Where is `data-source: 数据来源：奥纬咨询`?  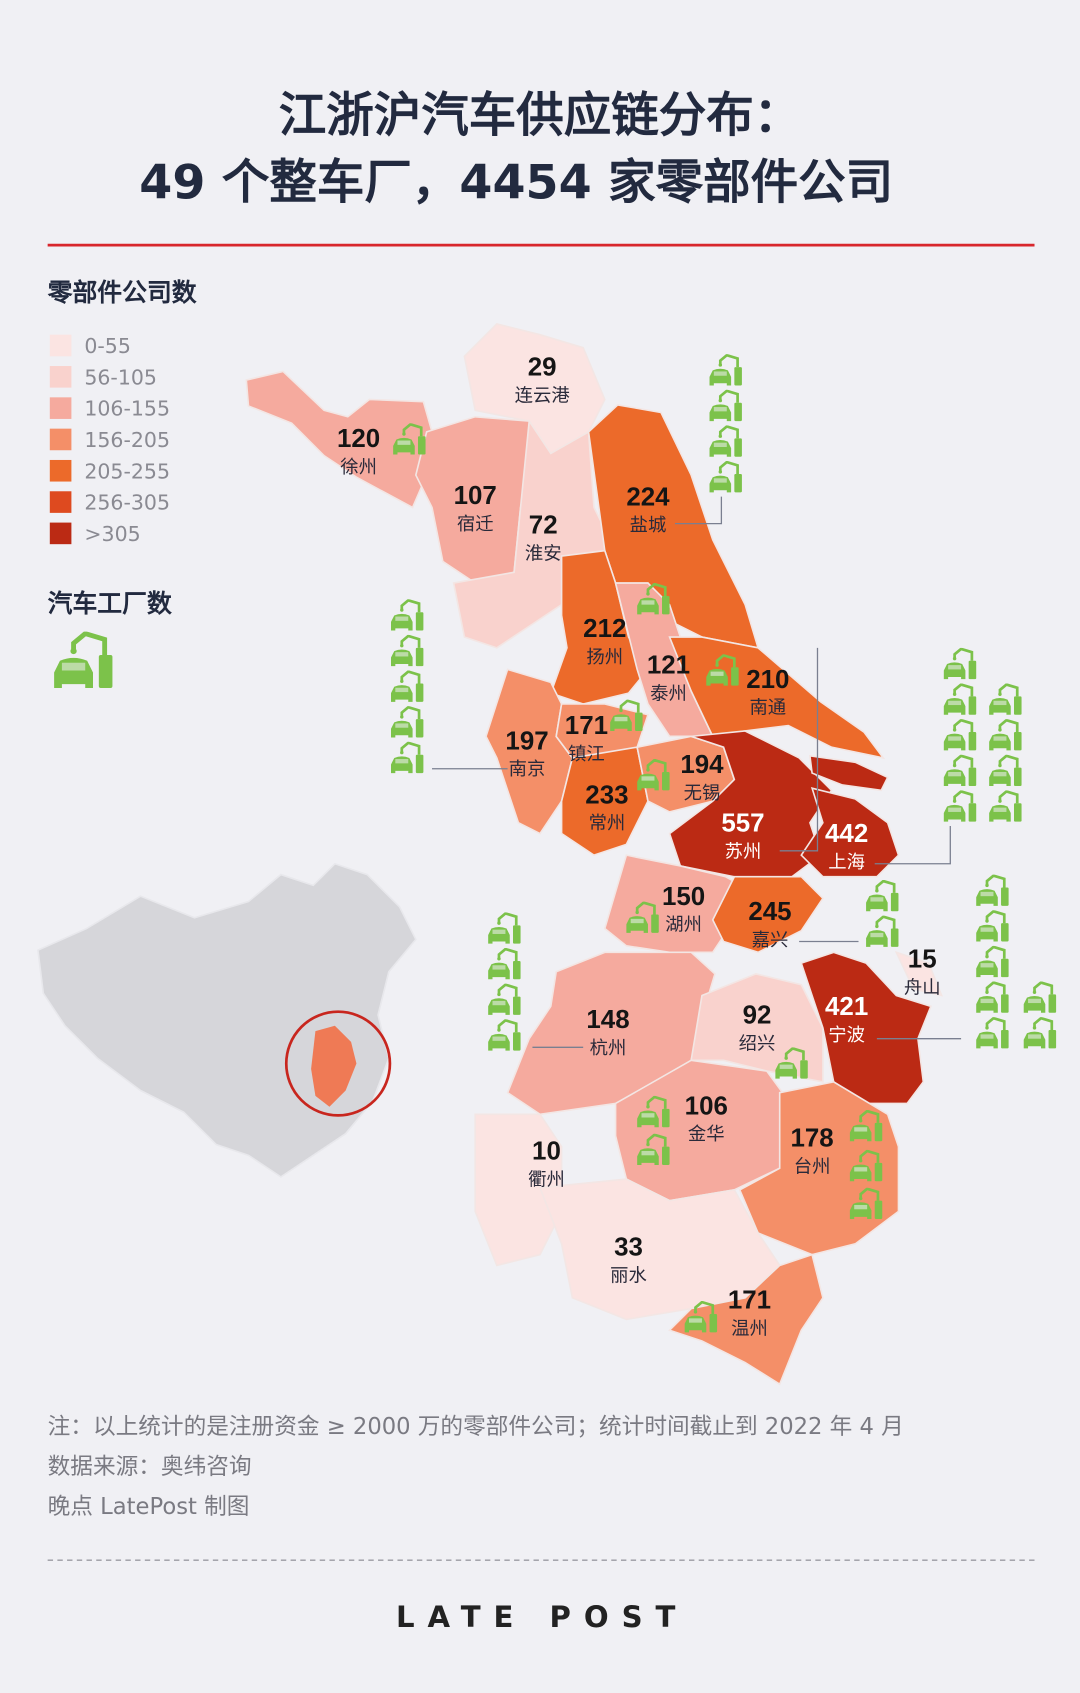 data-source: 数据来源：奥纬咨询 is located at coordinates (150, 1467).